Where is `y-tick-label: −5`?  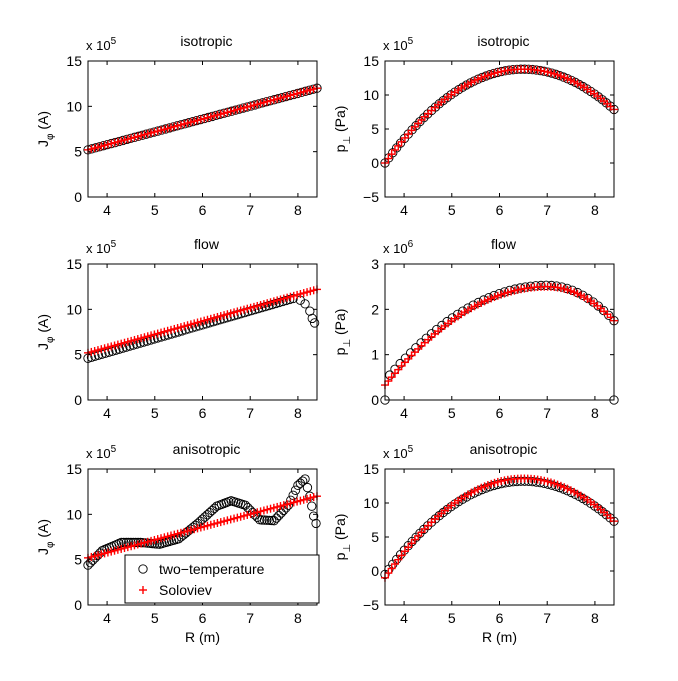
y-tick-label: −5 is located at coordinates (371, 605).